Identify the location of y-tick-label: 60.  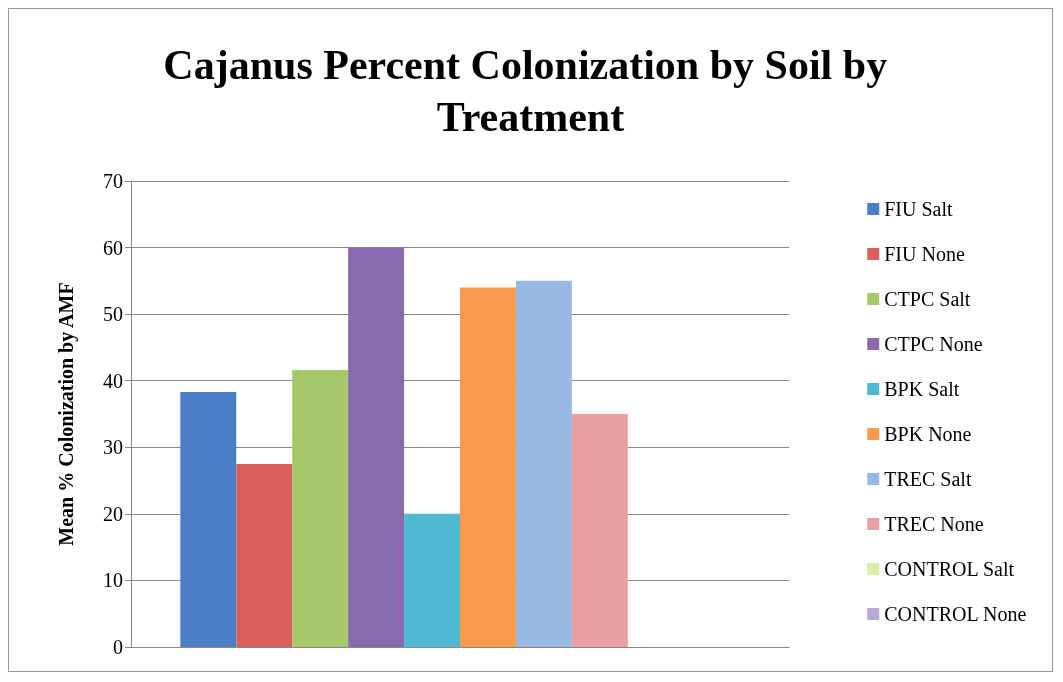
(113, 247).